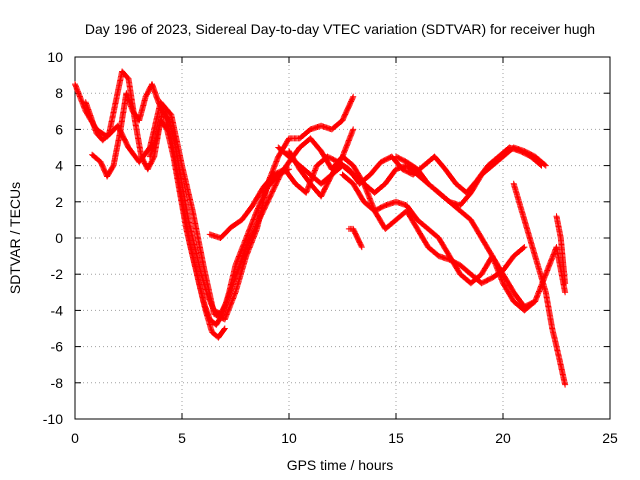 The width and height of the screenshot is (640, 480). I want to click on y-tick-label: -6, so click(57, 347).